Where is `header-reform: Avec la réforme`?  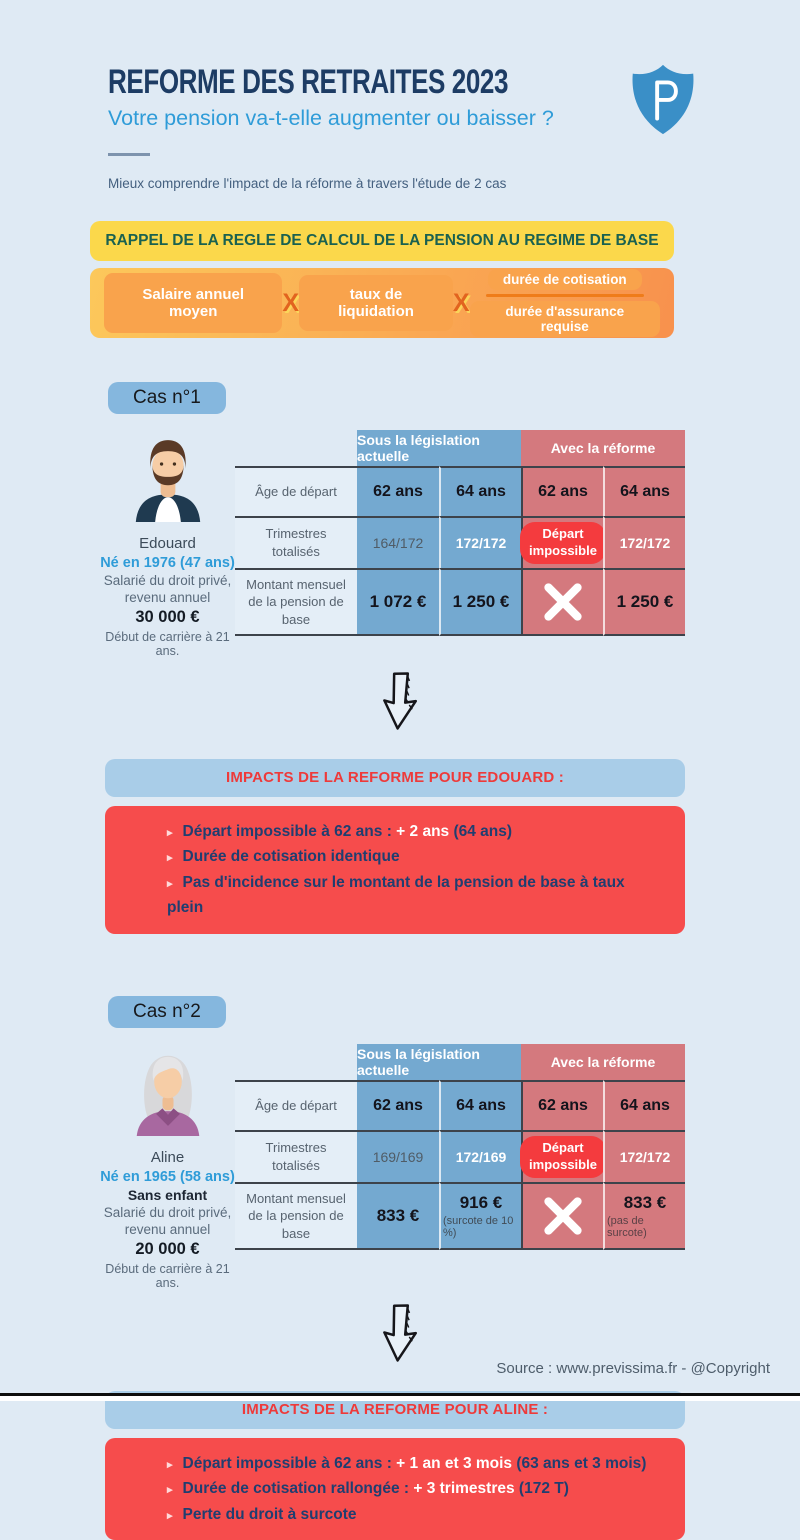
header-reform: Avec la réforme is located at coordinates (603, 1061).